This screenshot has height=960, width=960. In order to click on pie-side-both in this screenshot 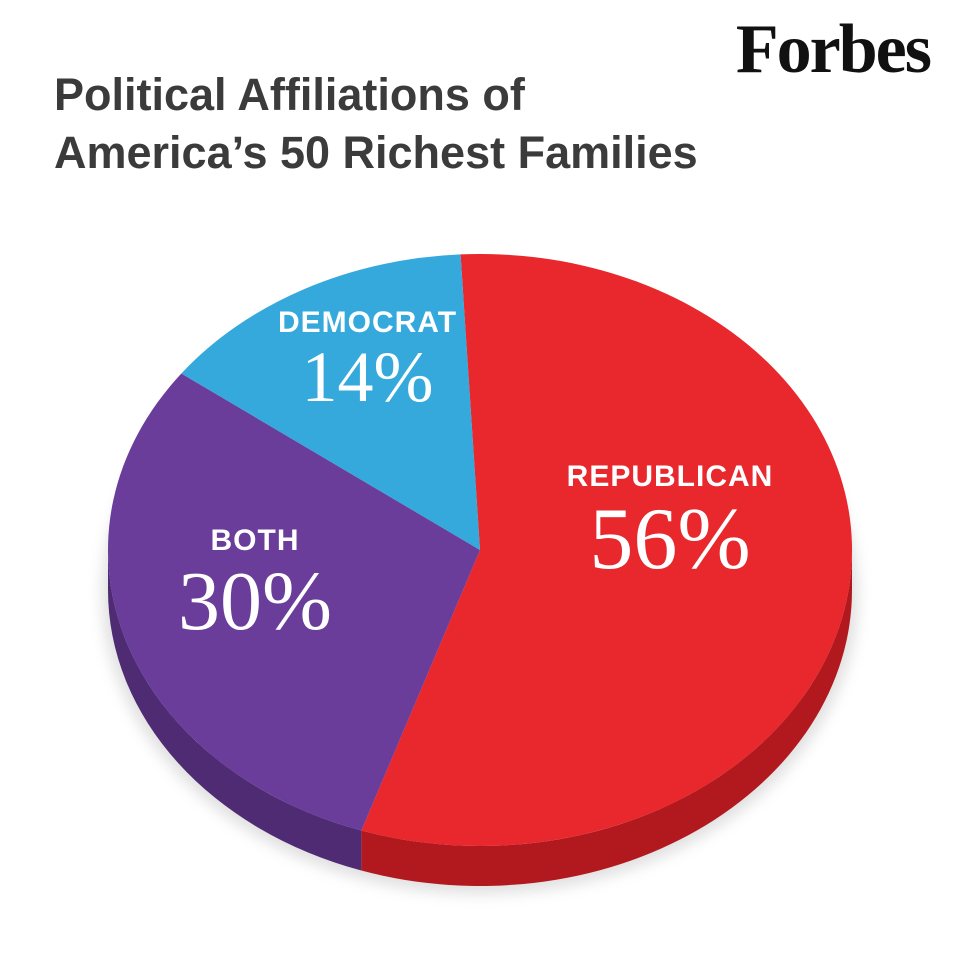, I will do `click(235, 710)`.